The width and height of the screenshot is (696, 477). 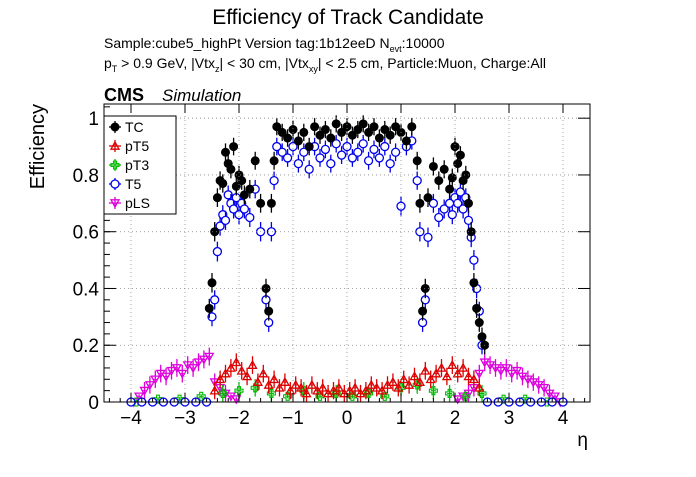 What do you see at coordinates (137, 146) in the screenshot?
I see `legend-label-pt5: pT5` at bounding box center [137, 146].